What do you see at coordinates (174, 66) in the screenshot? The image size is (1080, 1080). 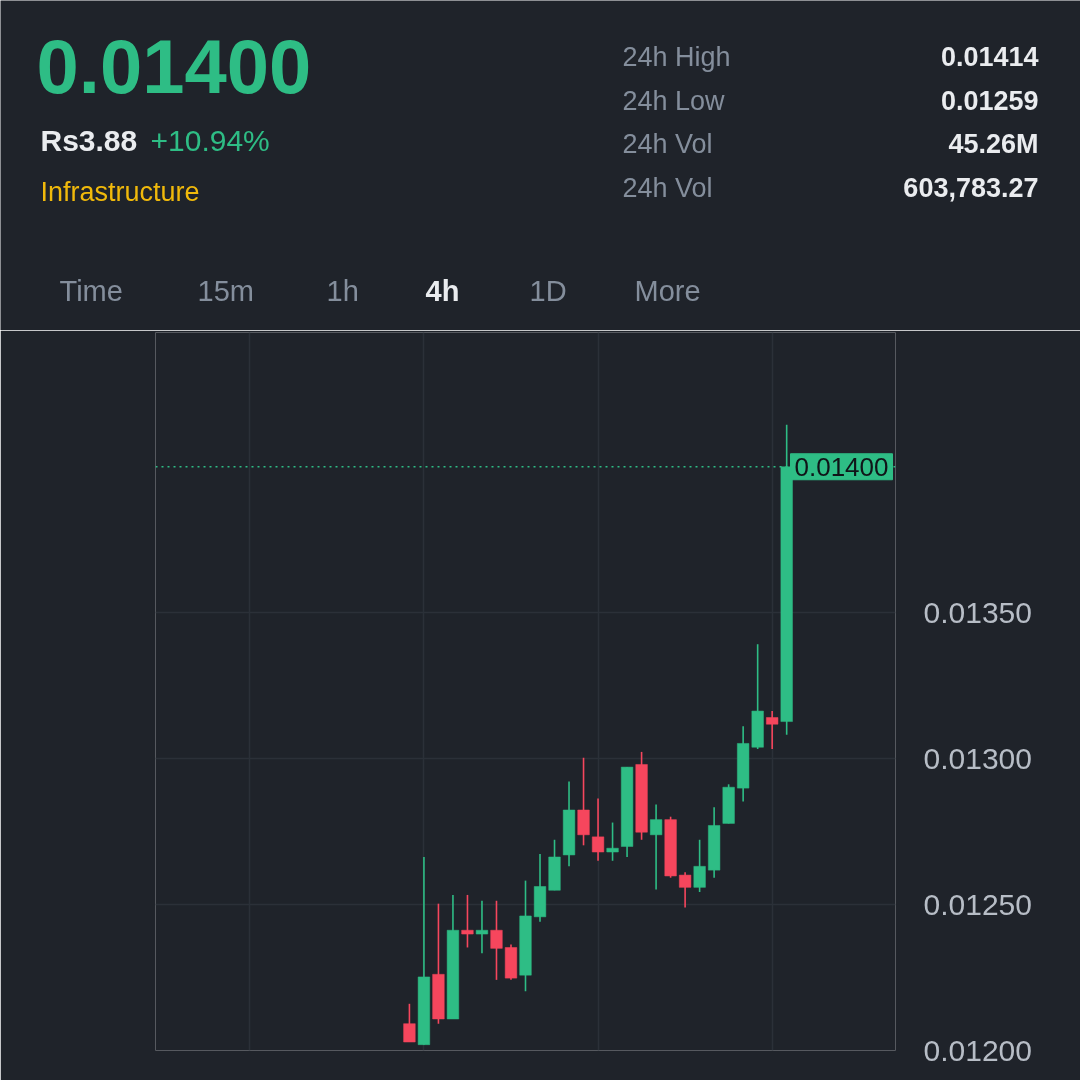 I see `chart-title: 0.01400` at bounding box center [174, 66].